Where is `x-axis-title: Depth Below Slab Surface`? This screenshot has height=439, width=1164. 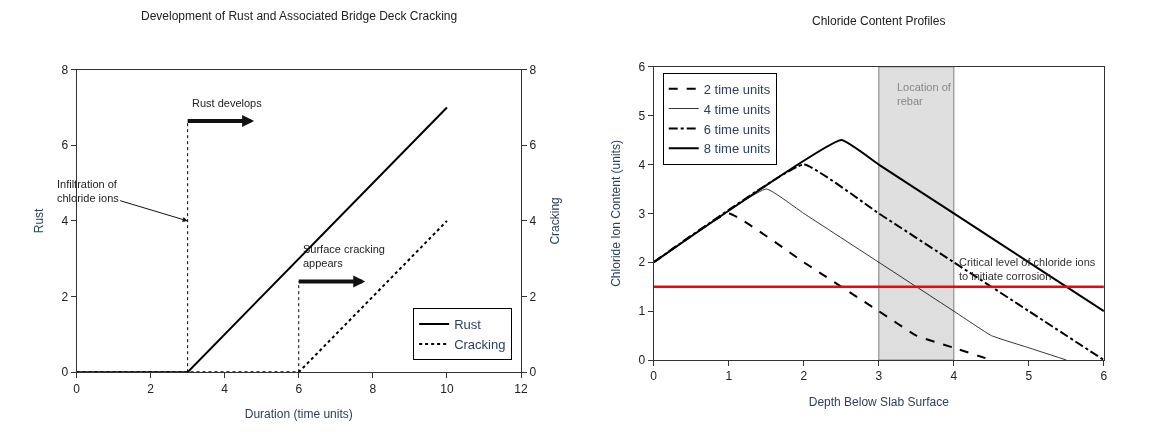 x-axis-title: Depth Below Slab Surface is located at coordinates (879, 402).